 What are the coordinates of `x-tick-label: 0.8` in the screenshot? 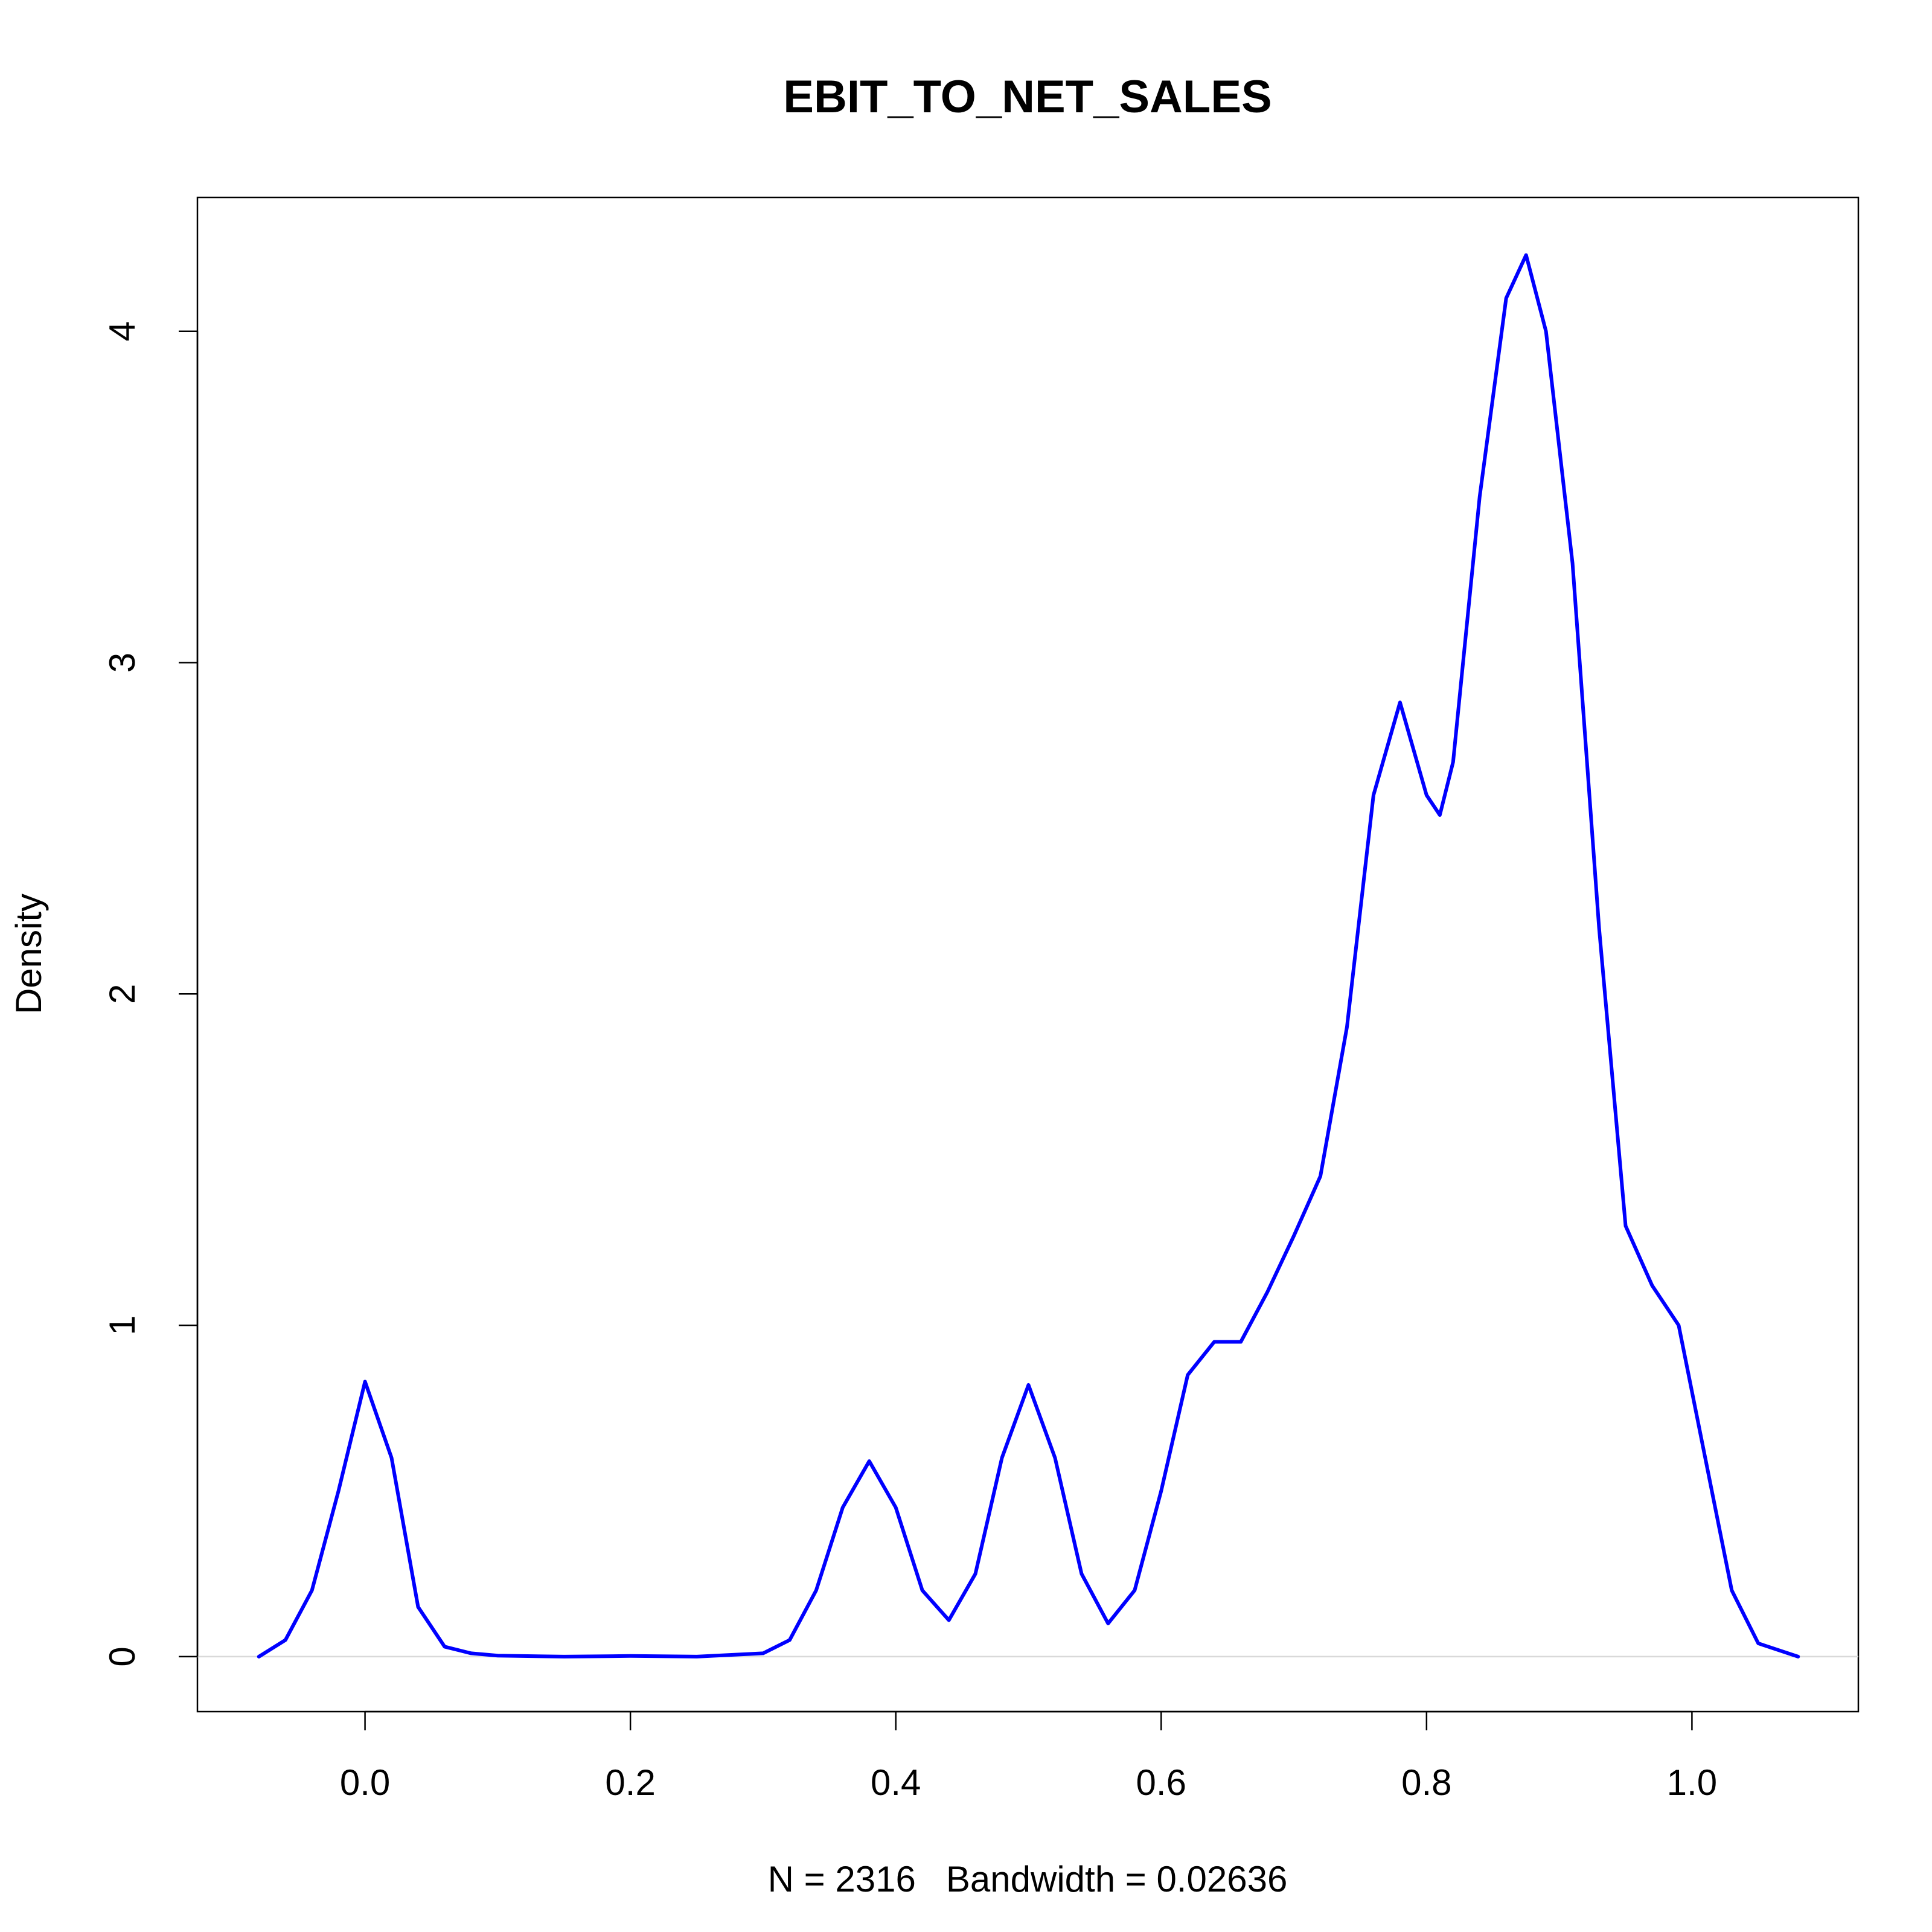 It's located at (1426, 1783).